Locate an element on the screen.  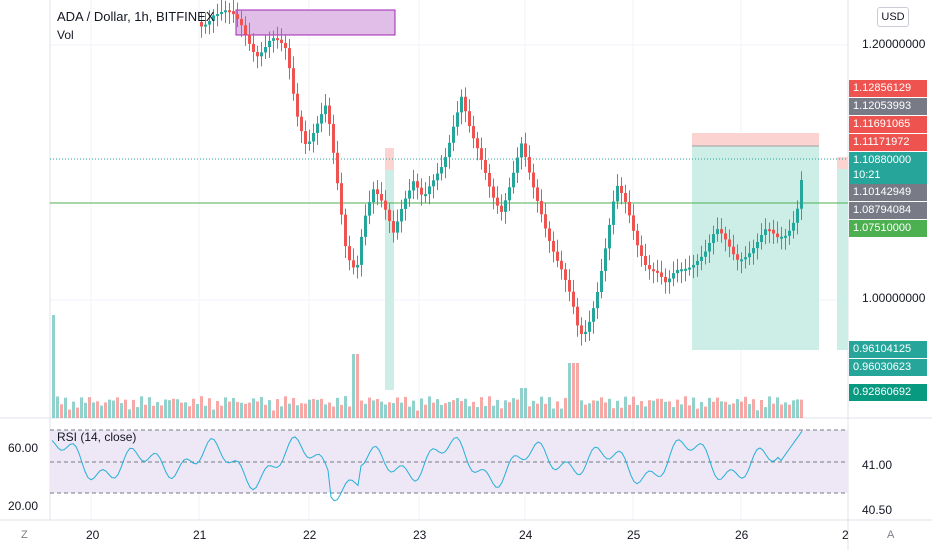
time-tick: 26 is located at coordinates (742, 535).